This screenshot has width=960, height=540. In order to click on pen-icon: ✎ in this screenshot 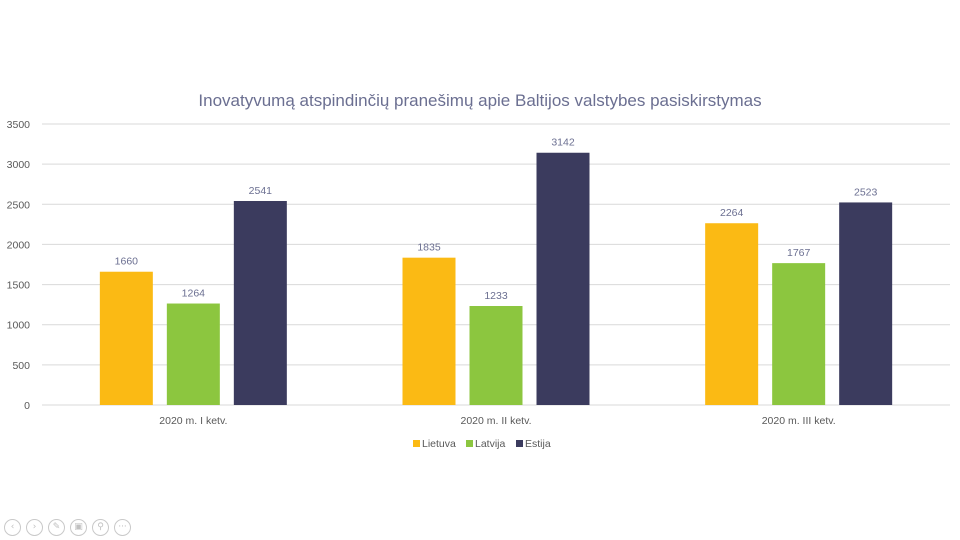, I will do `click(56, 527)`.